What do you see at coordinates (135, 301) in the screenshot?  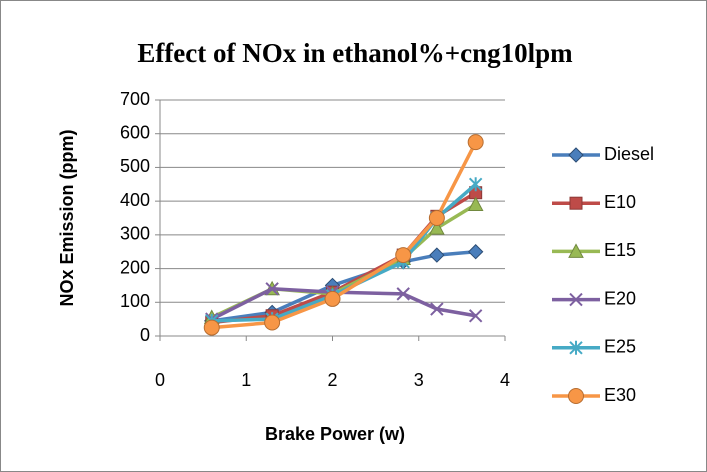 I see `y-tick-label: 100` at bounding box center [135, 301].